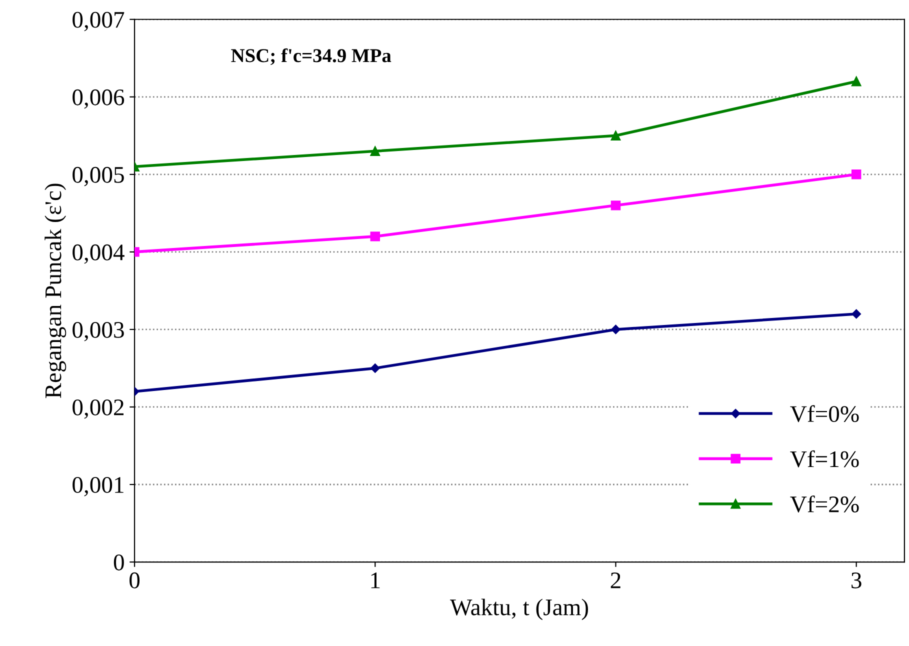  I want to click on legend-label: Vf=1%, so click(824, 459).